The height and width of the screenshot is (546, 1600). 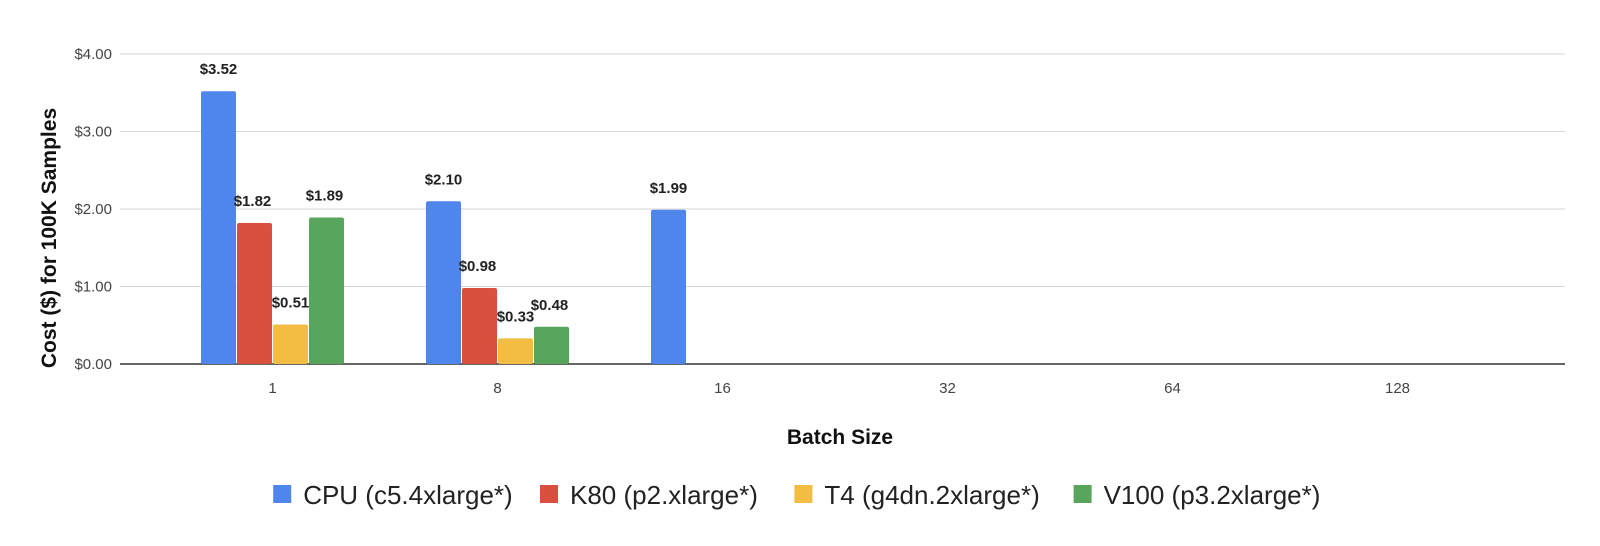 I want to click on x-tick-label: 128, so click(x=1397, y=388).